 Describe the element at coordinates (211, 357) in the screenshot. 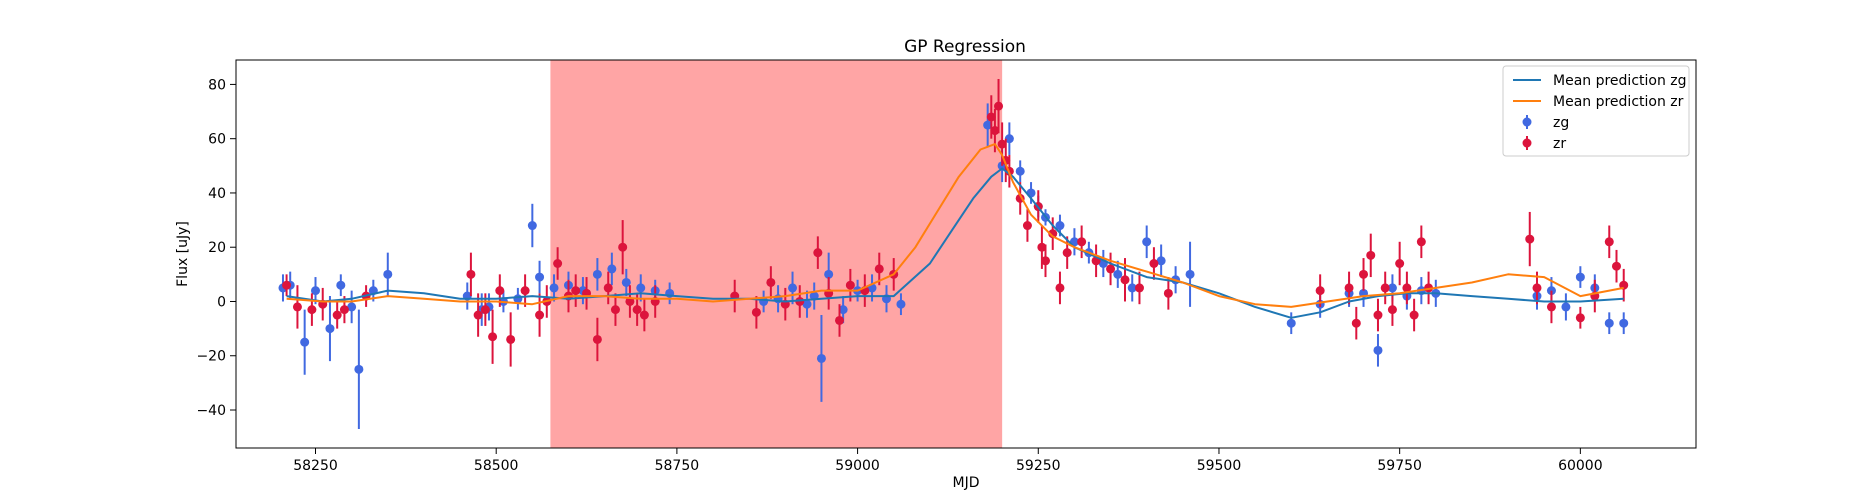

I see `y-tick-label: −20` at that location.